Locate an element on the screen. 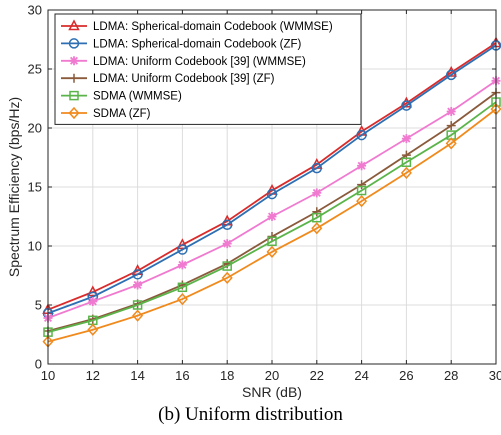 This screenshot has width=501, height=435. y-tick-label: 25 is located at coordinates (35, 69).